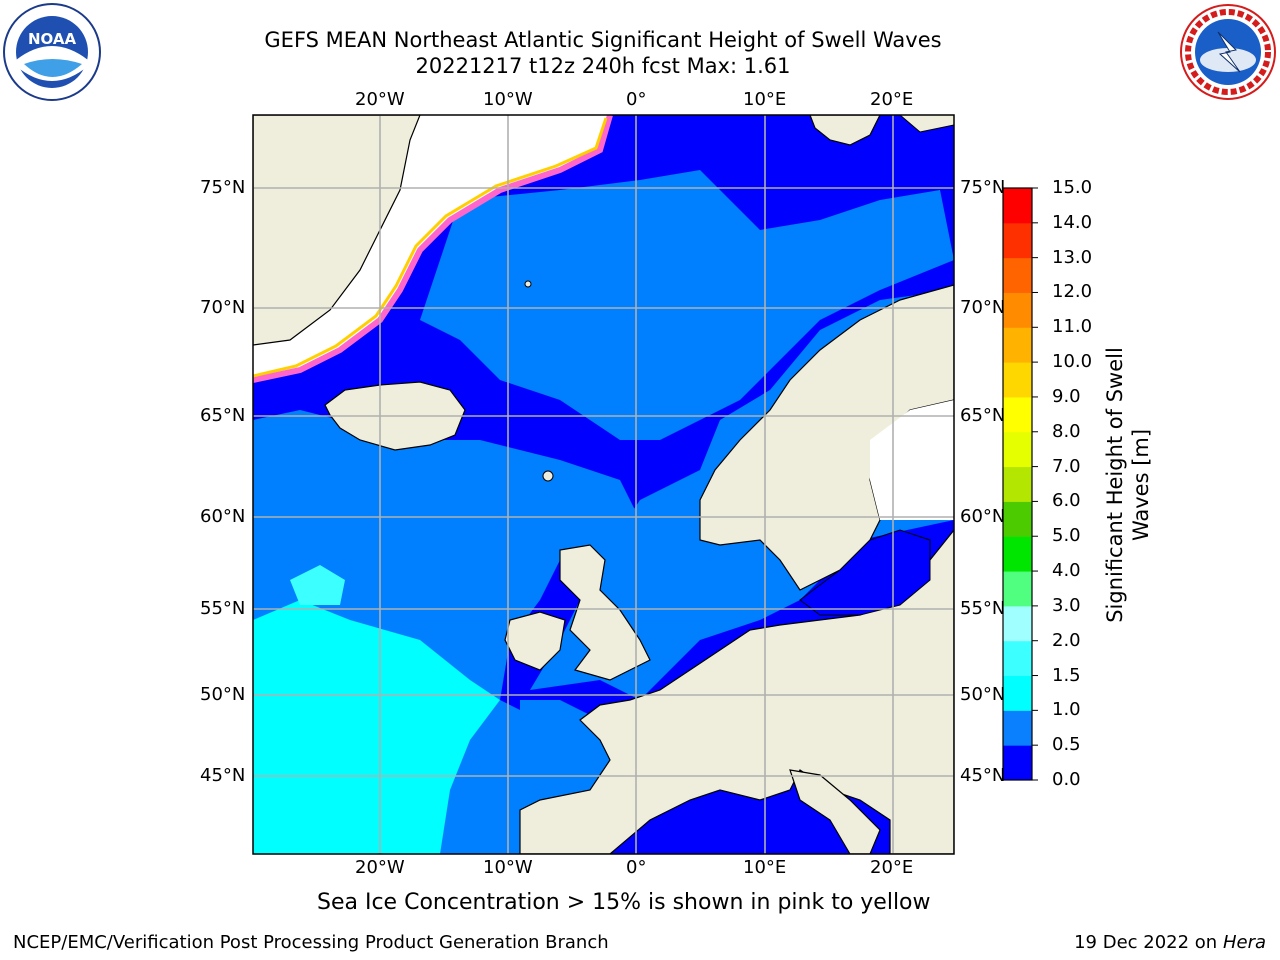 The image size is (1280, 960). What do you see at coordinates (1128, 485) in the screenshot?
I see `colorbar-title: Significant Height of Swell Waves [m]` at bounding box center [1128, 485].